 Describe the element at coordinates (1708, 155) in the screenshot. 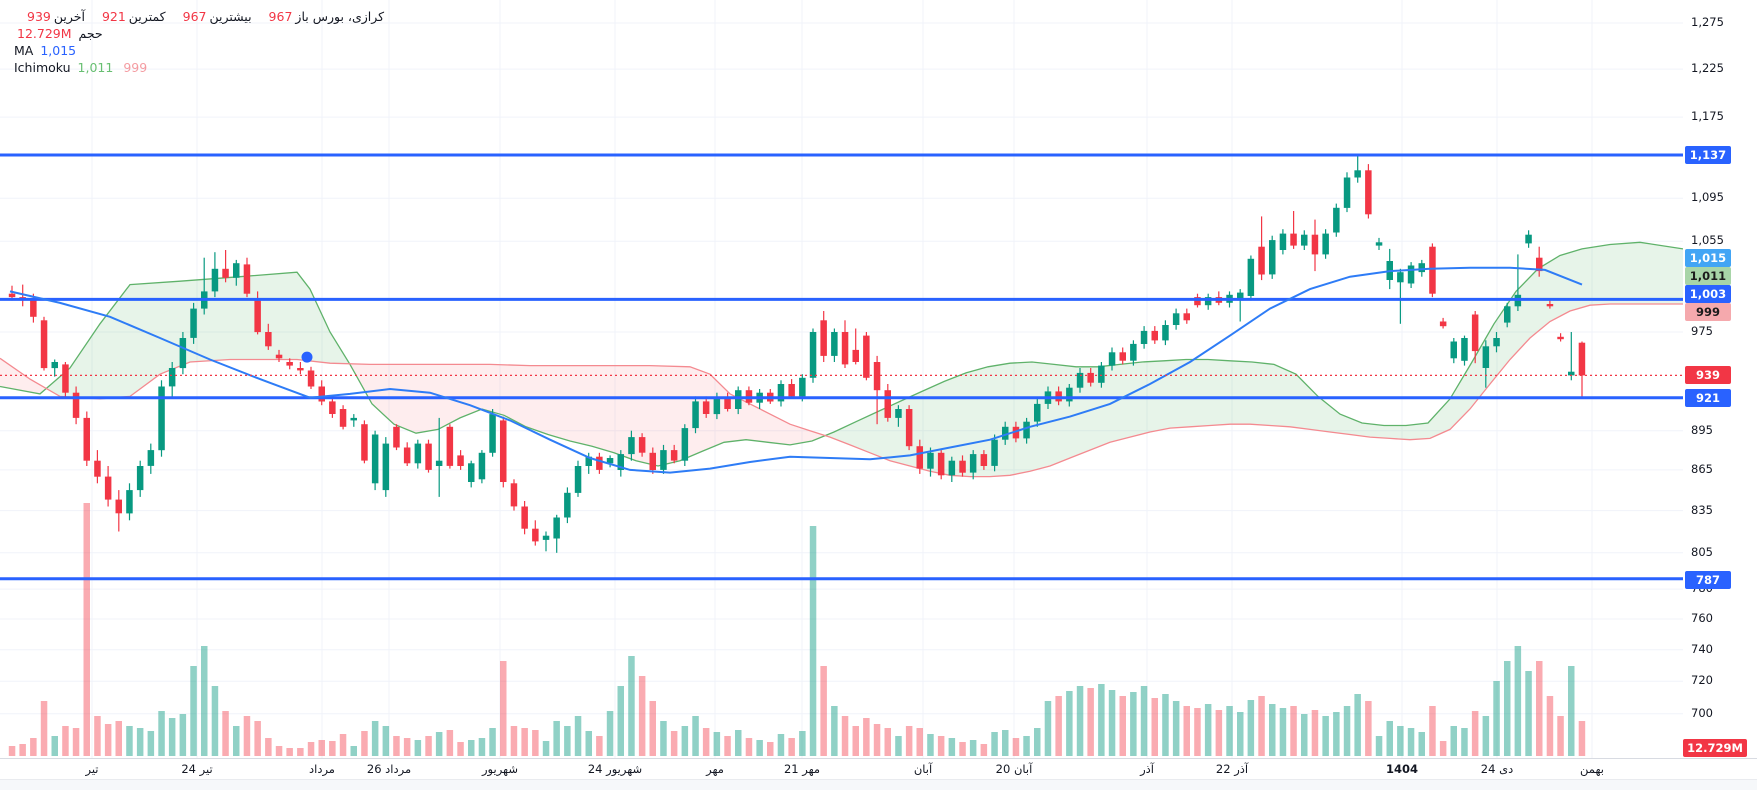

I see `price-label-box: 1,137` at that location.